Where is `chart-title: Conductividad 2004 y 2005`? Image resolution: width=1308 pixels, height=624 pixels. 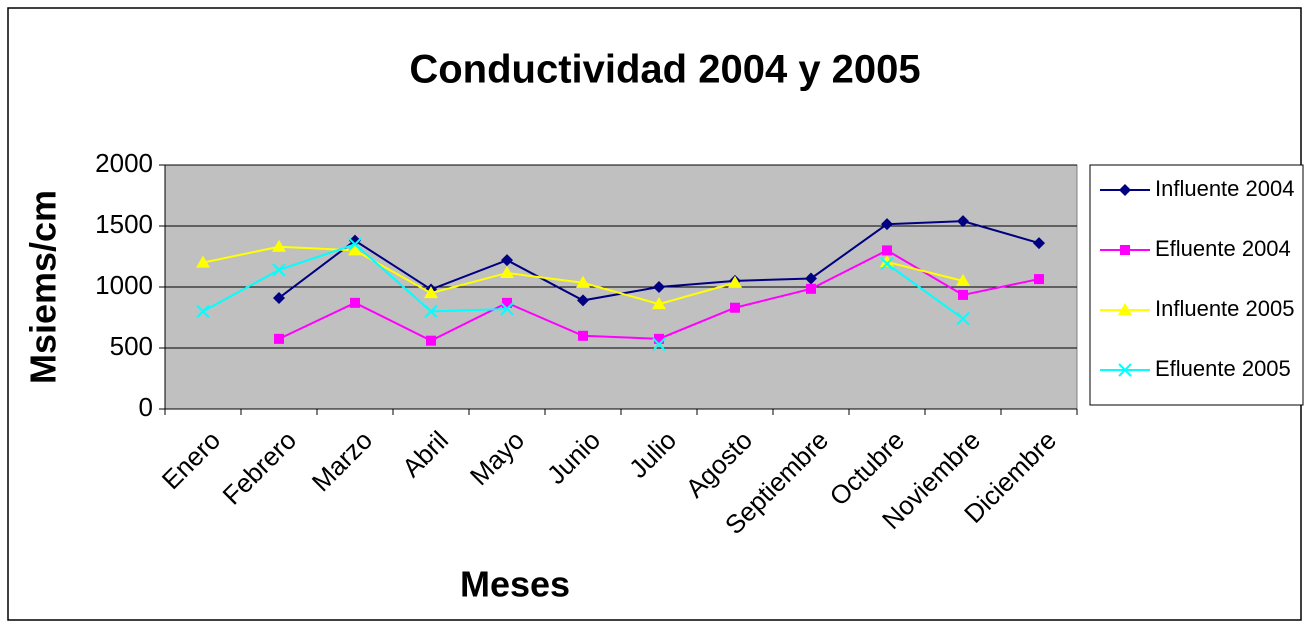 chart-title: Conductividad 2004 y 2005 is located at coordinates (664, 70).